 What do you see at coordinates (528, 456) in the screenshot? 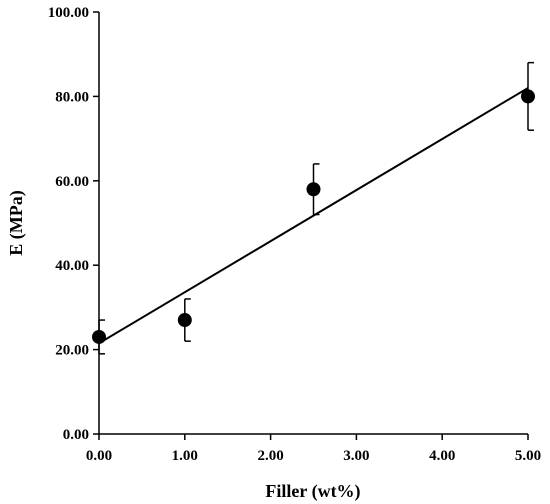
I see `x-tick-label: 5.00` at bounding box center [528, 456].